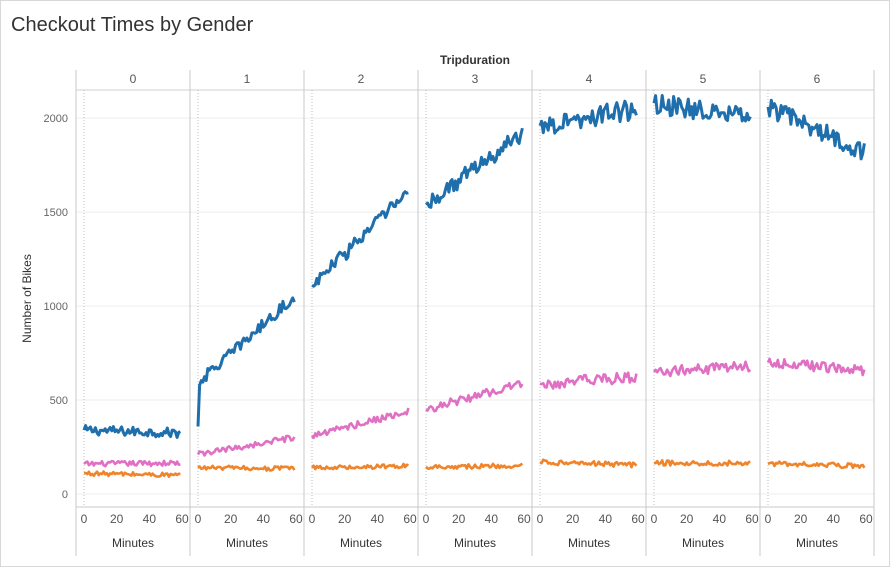  Describe the element at coordinates (133, 79) in the screenshot. I see `panel-header-0: 0` at that location.